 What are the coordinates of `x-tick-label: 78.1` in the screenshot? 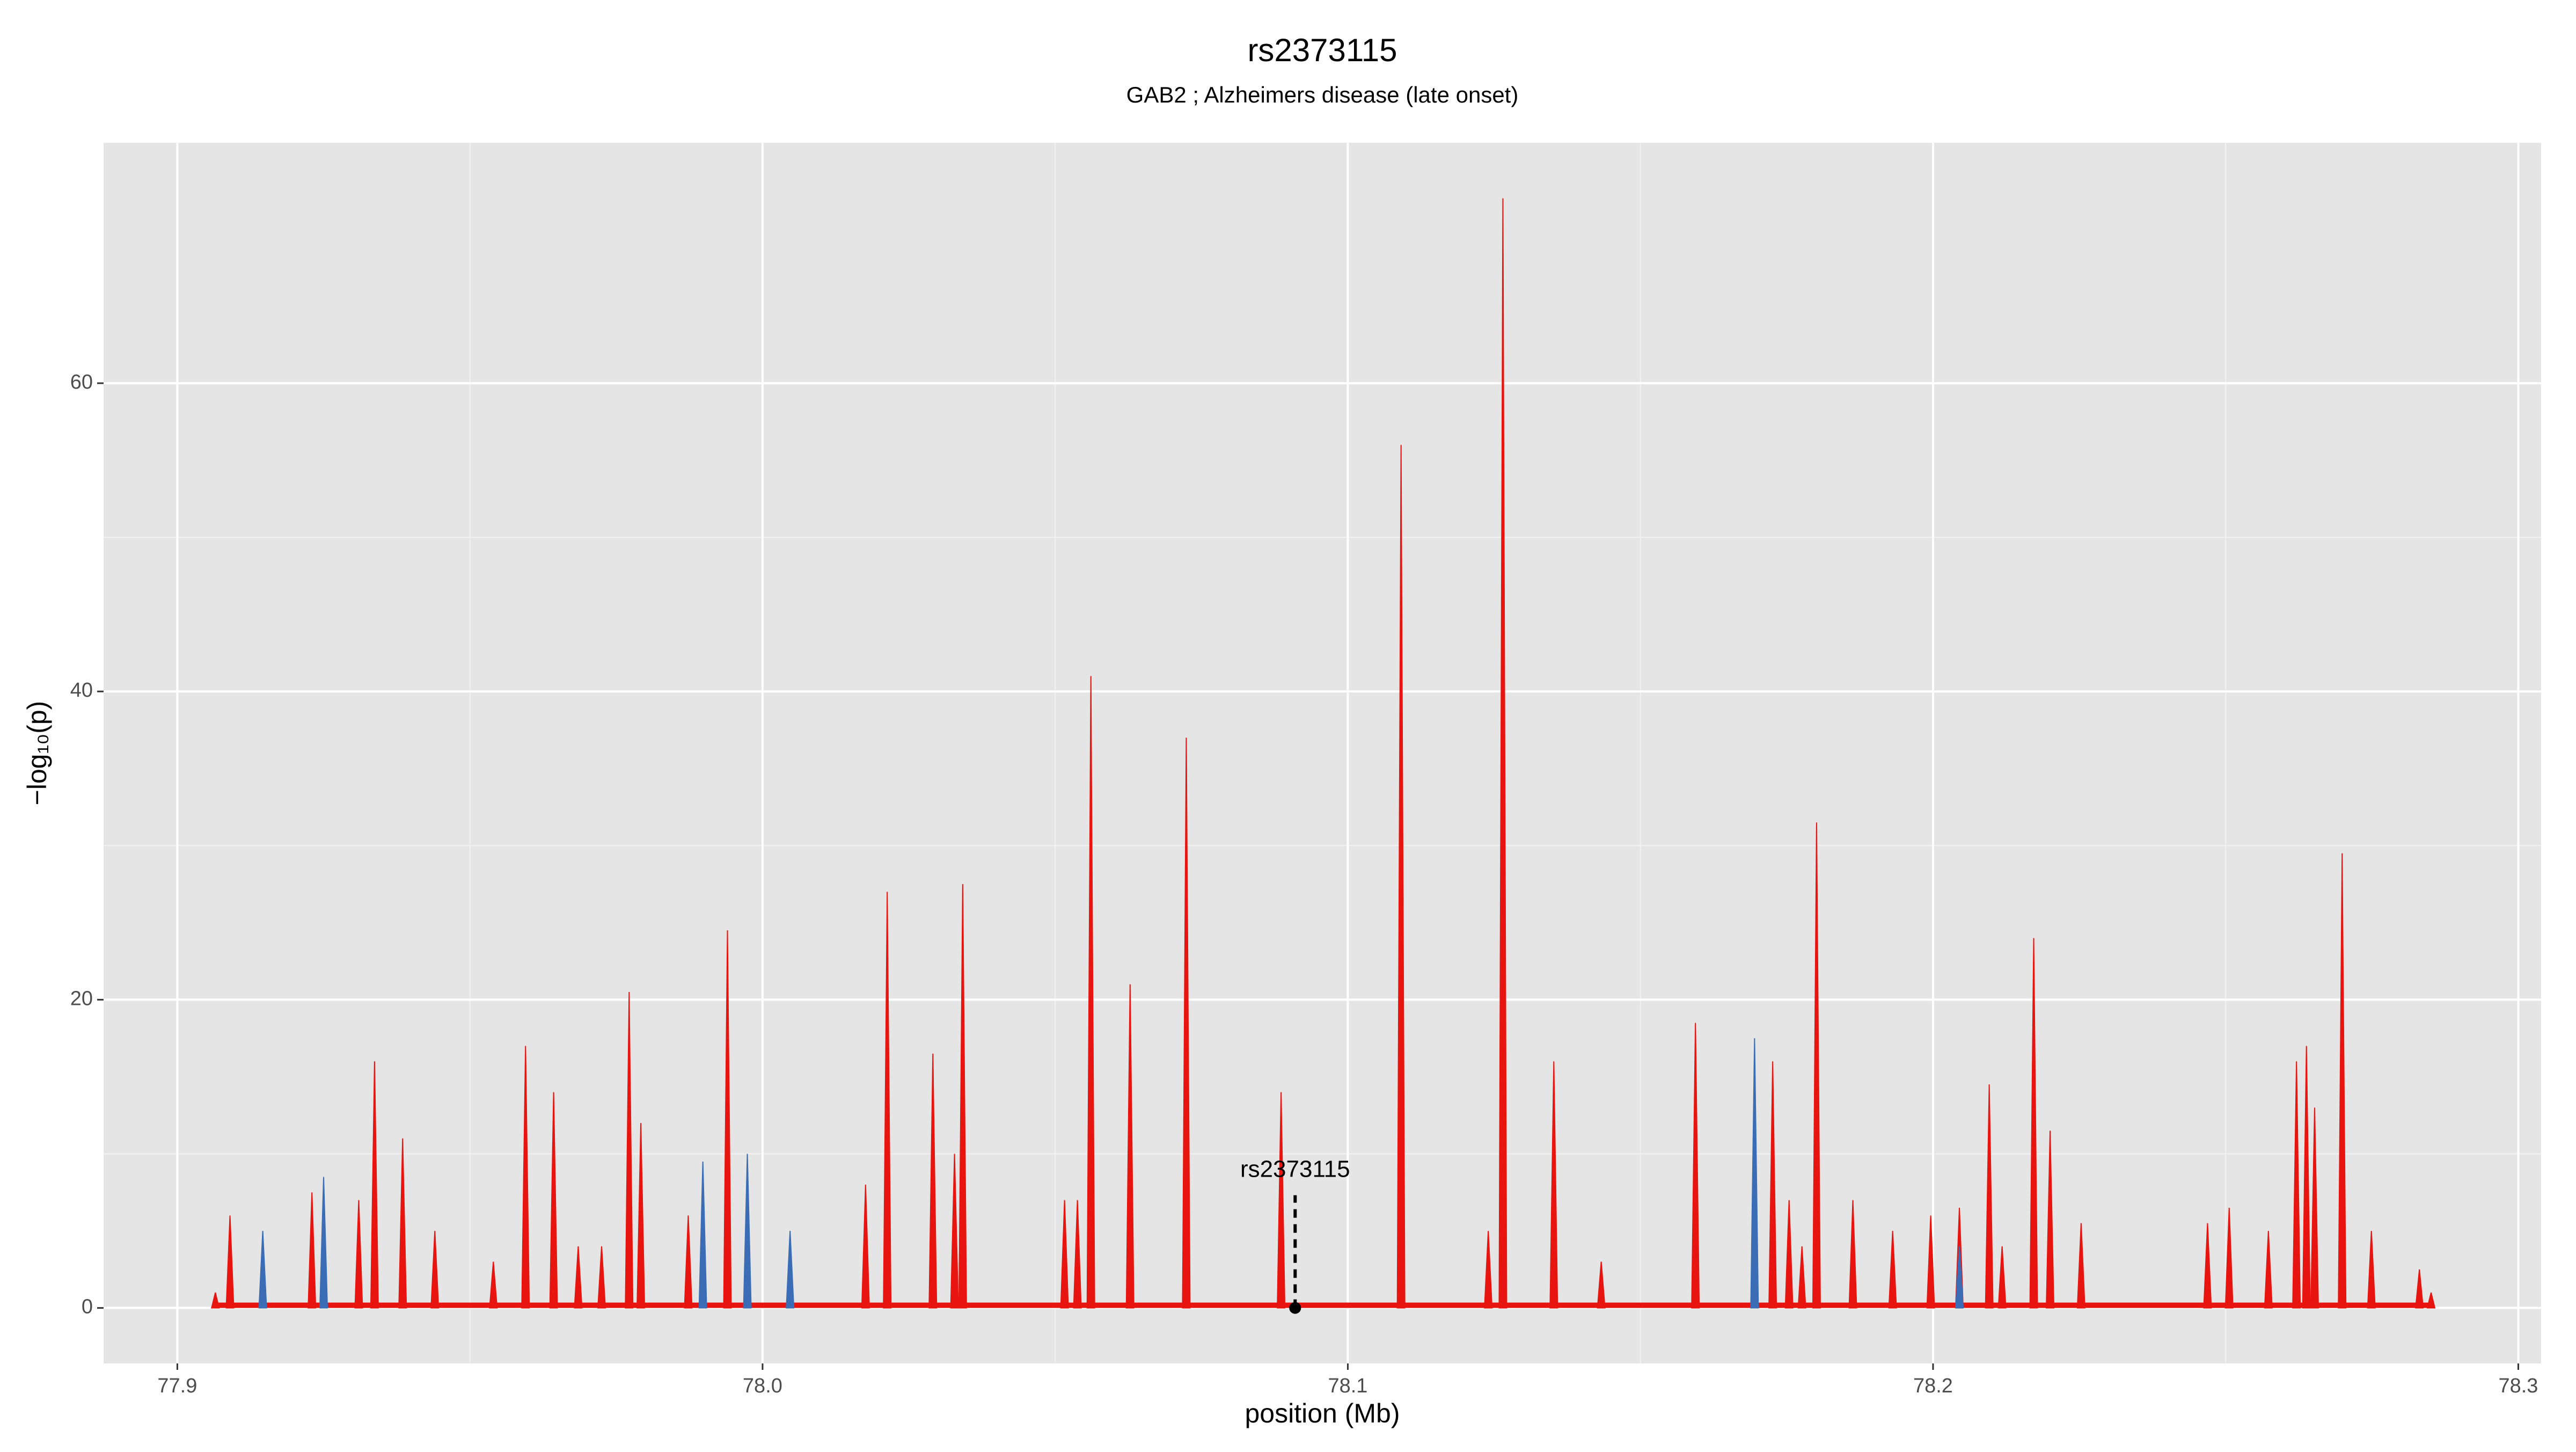 It's located at (1347, 1386).